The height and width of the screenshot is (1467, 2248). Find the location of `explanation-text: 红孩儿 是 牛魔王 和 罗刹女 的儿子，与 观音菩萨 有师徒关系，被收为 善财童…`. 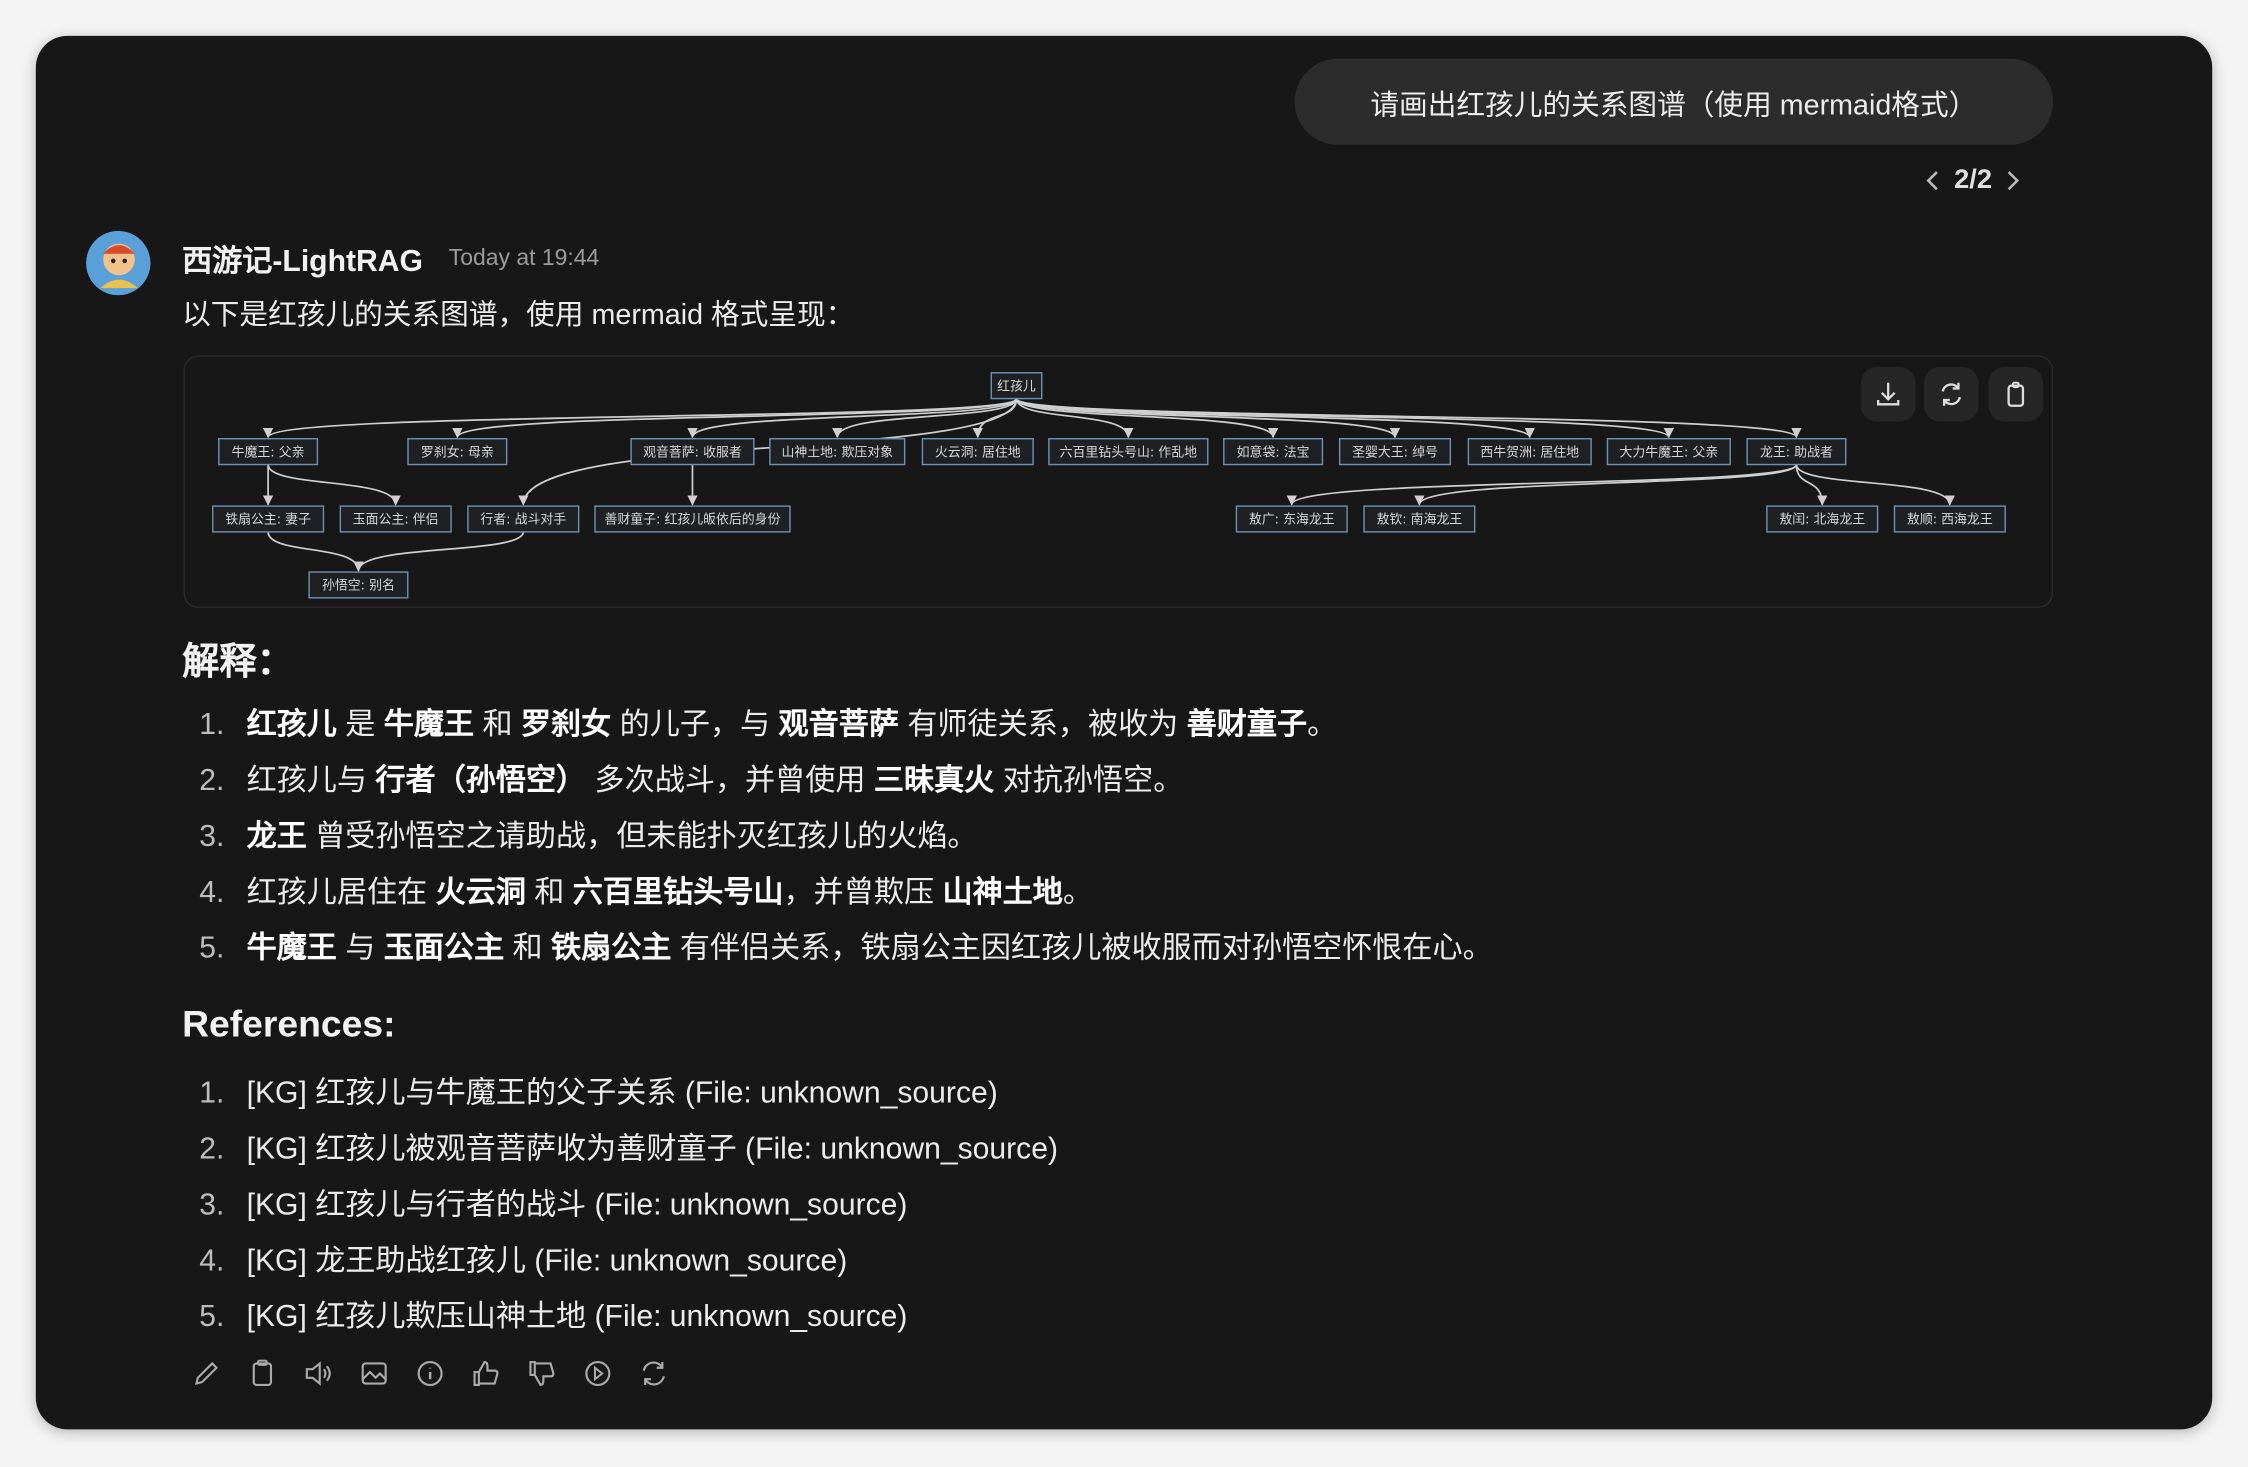

explanation-text: 红孩儿 是 牛魔王 和 罗刹女 的儿子，与 观音菩萨 有师徒关系，被收为 善财童… is located at coordinates (792, 725).